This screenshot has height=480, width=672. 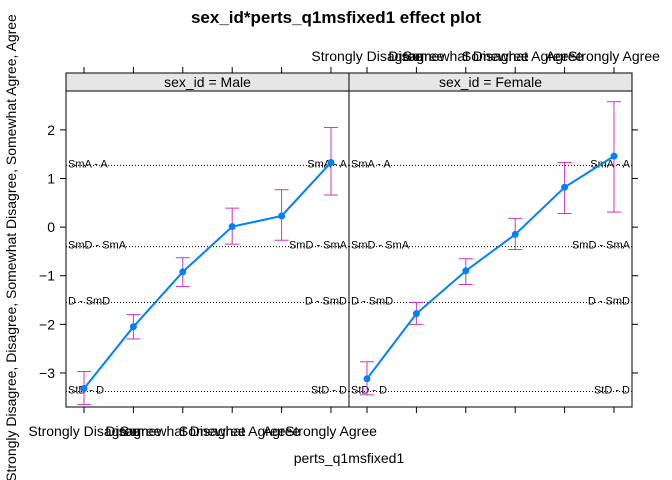 I want to click on y-tick-label: 1, so click(x=51, y=179).